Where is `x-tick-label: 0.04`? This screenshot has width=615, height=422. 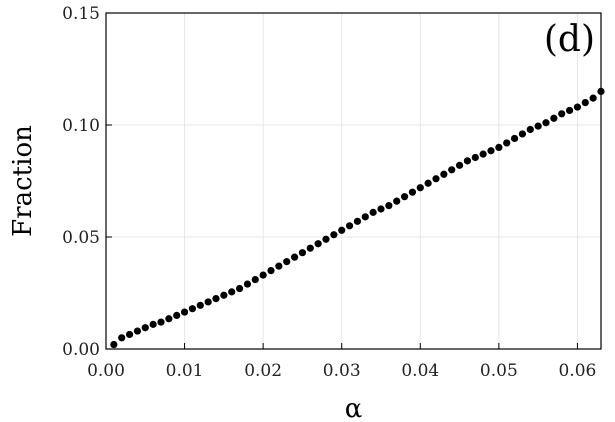
x-tick-label: 0.04 is located at coordinates (420, 371).